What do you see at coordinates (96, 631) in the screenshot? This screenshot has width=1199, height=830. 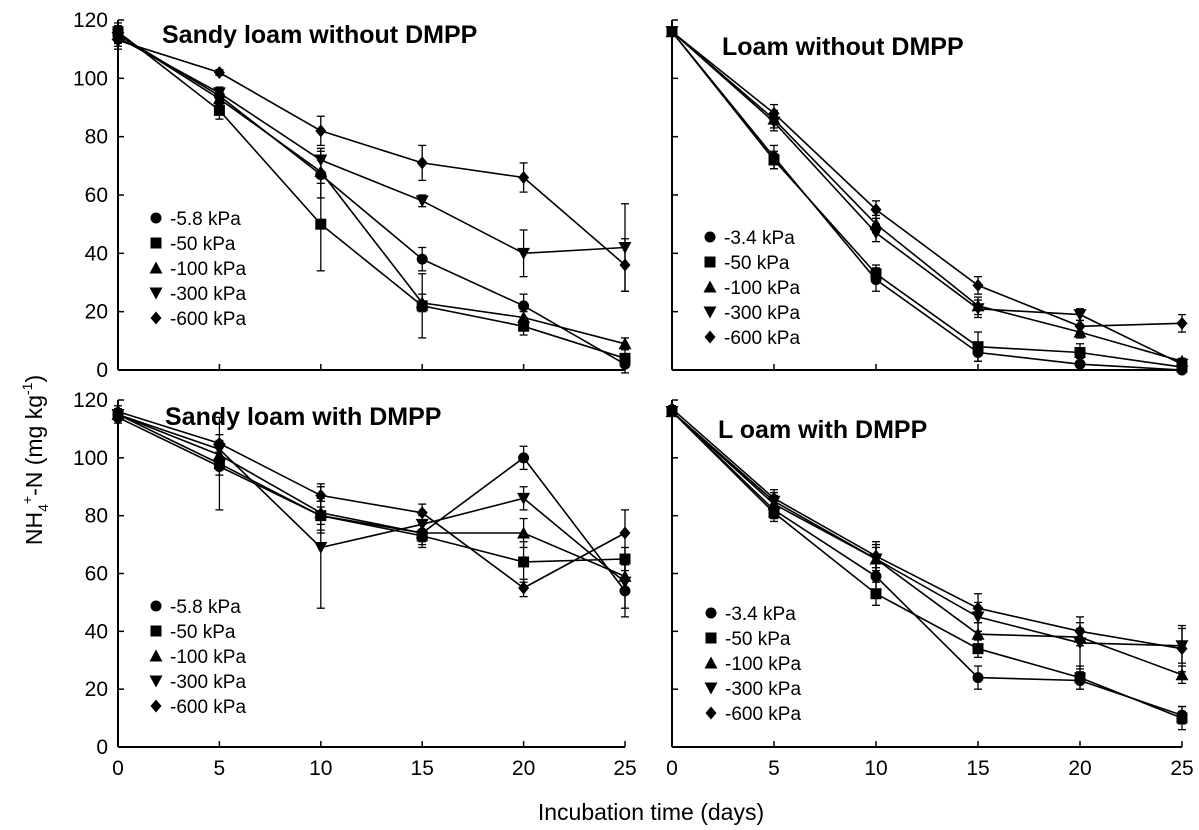 I see `y-tick-label: 40` at bounding box center [96, 631].